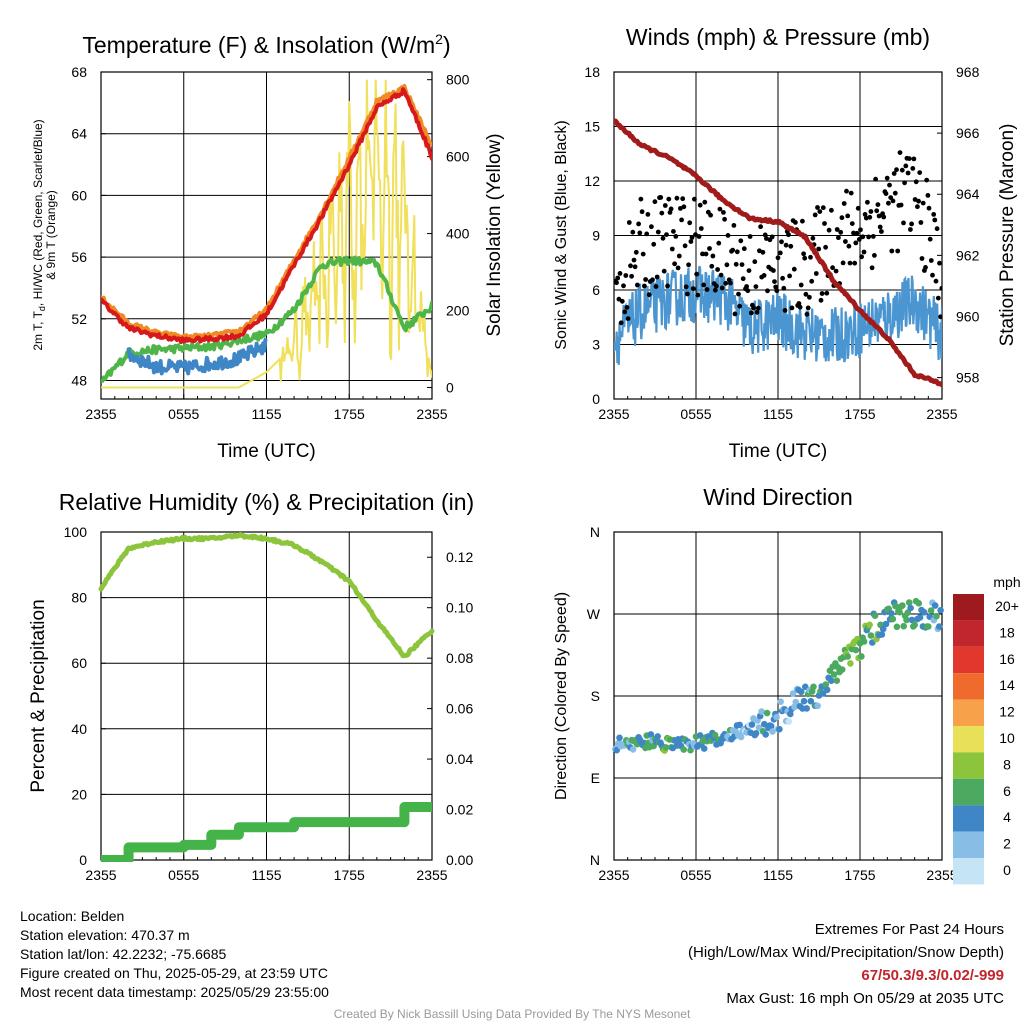 The height and width of the screenshot is (1024, 1024). Describe the element at coordinates (778, 875) in the screenshot. I see `dir-x-tick-label: 1155` at that location.